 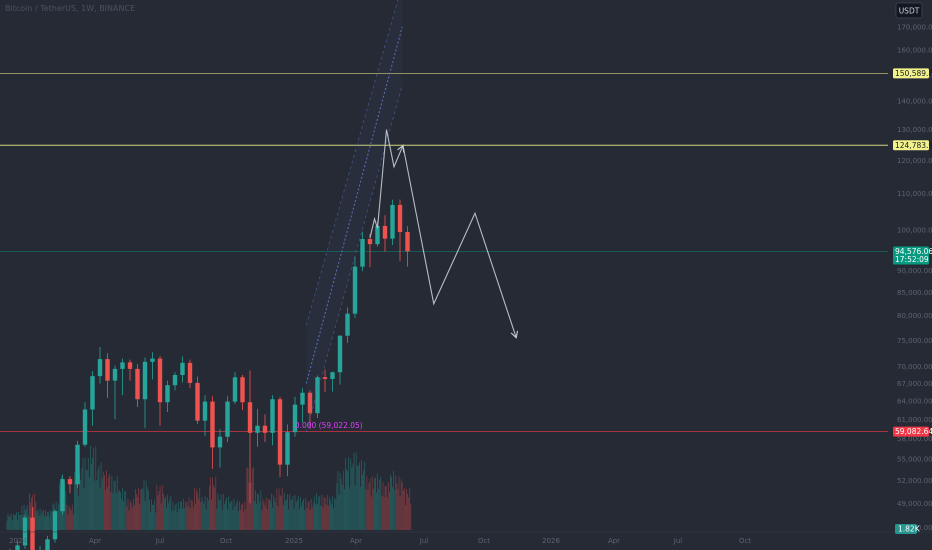 I want to click on currency-button: USDT, so click(x=909, y=10).